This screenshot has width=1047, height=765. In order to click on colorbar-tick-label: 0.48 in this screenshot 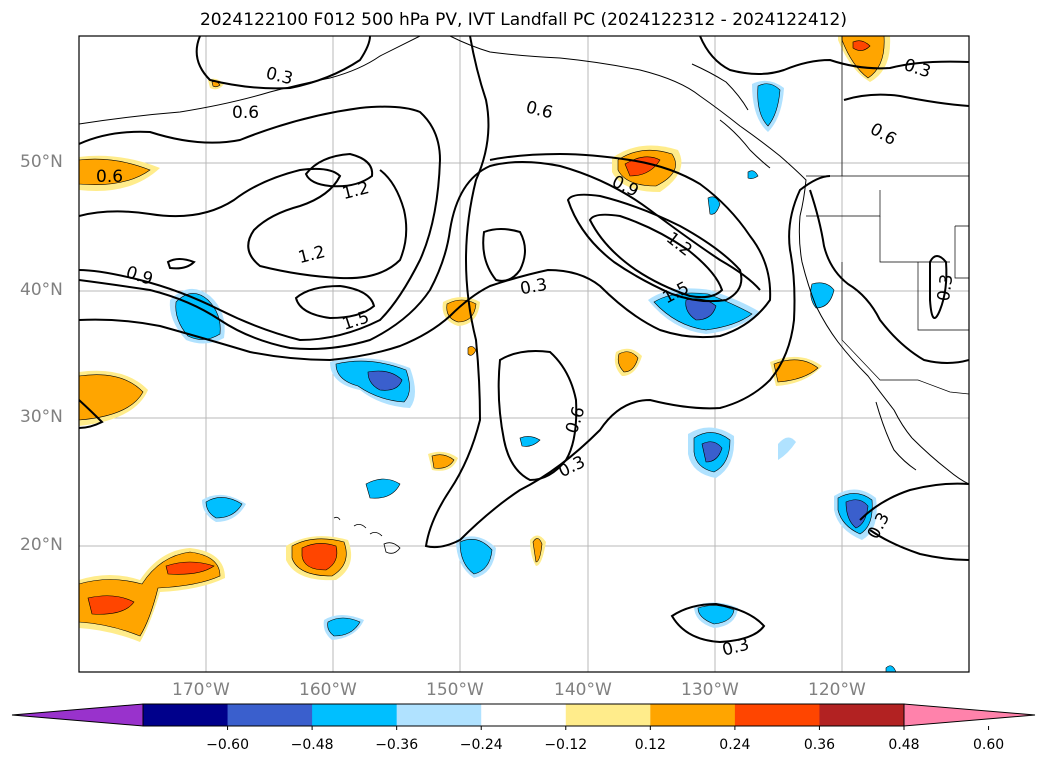, I will do `click(904, 745)`.